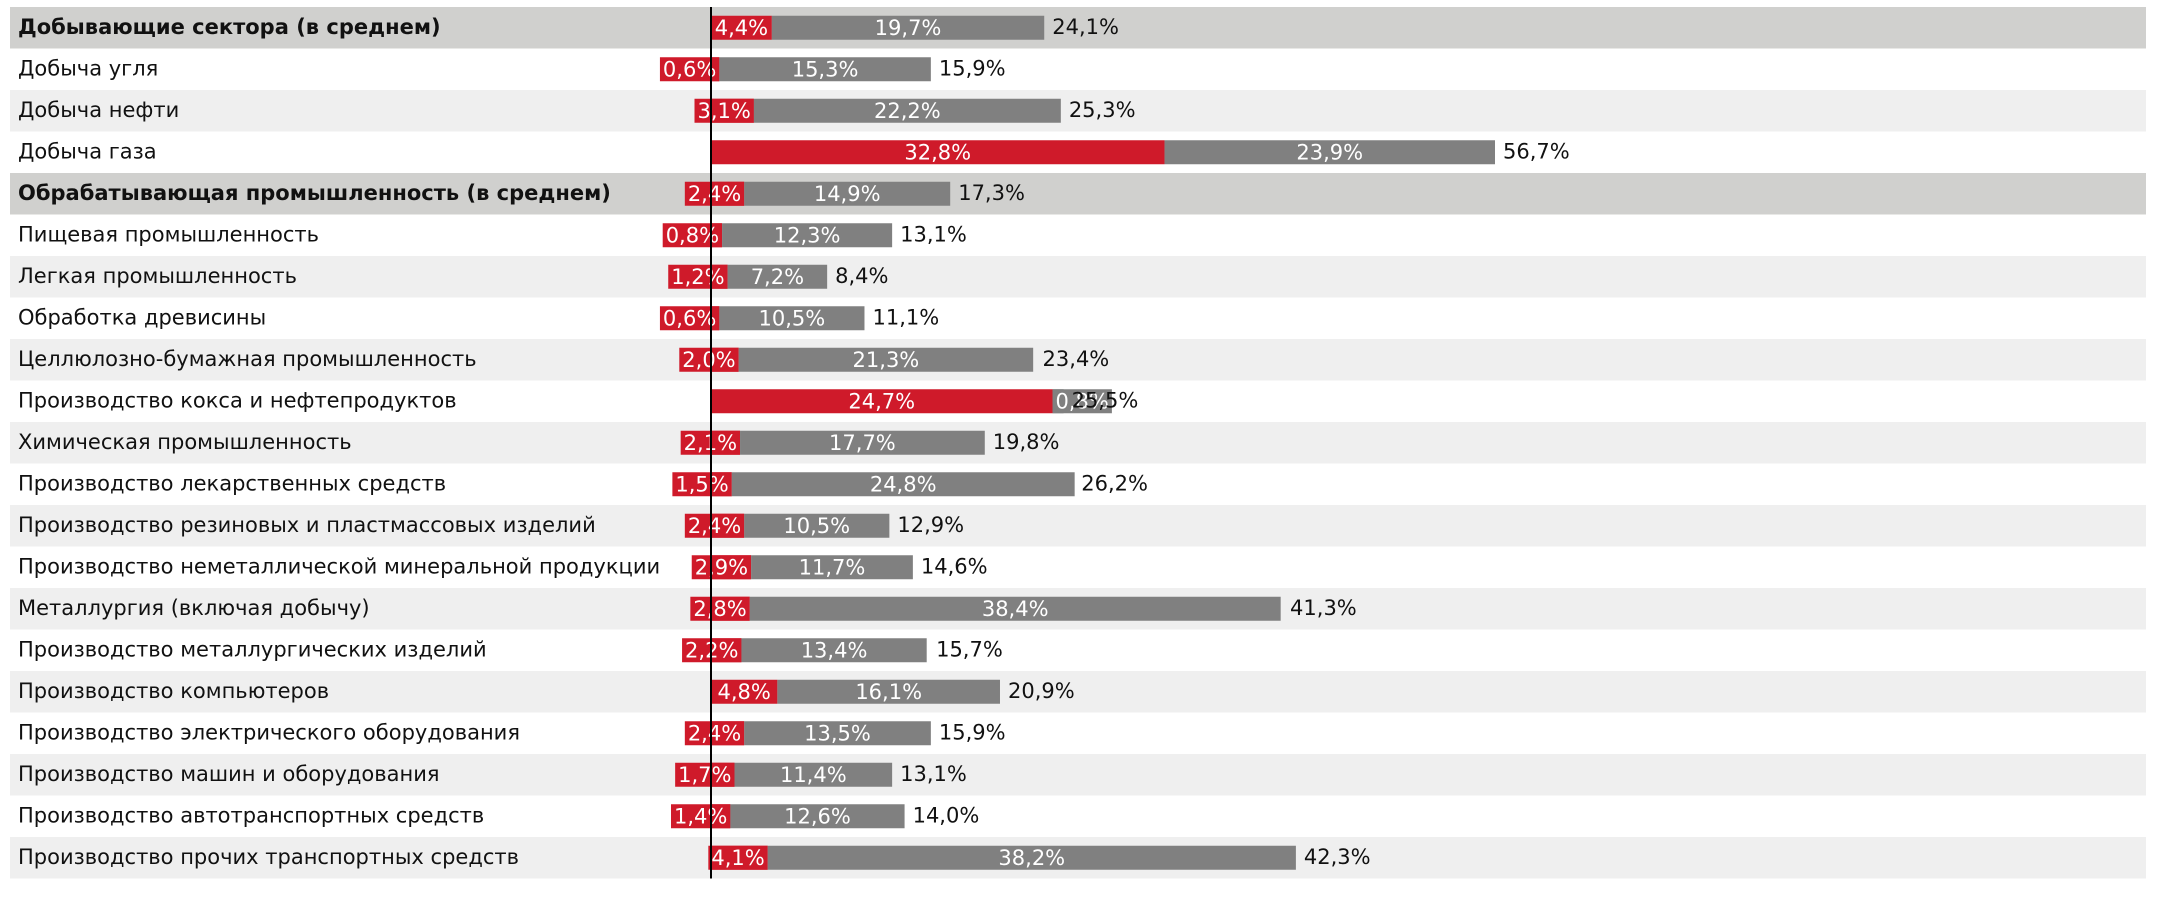 Image resolution: width=2167 pixels, height=899 pixels. I want to click on category-label: Добыча газа, so click(87, 151).